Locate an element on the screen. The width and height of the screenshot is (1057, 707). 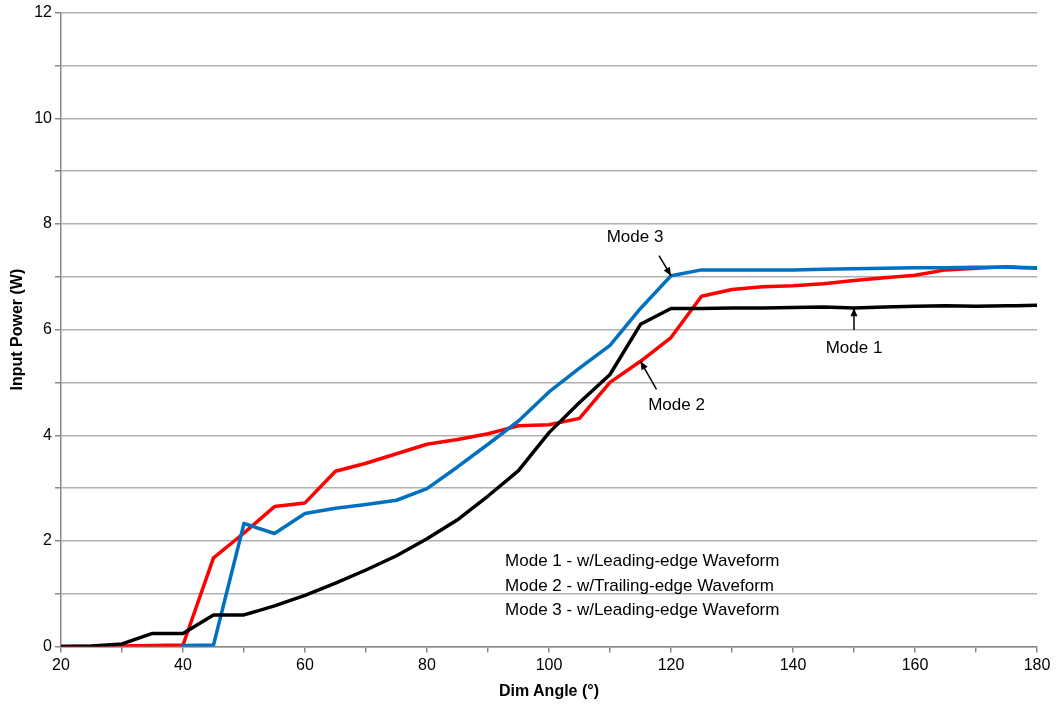
x-tick-label: 140 is located at coordinates (793, 664).